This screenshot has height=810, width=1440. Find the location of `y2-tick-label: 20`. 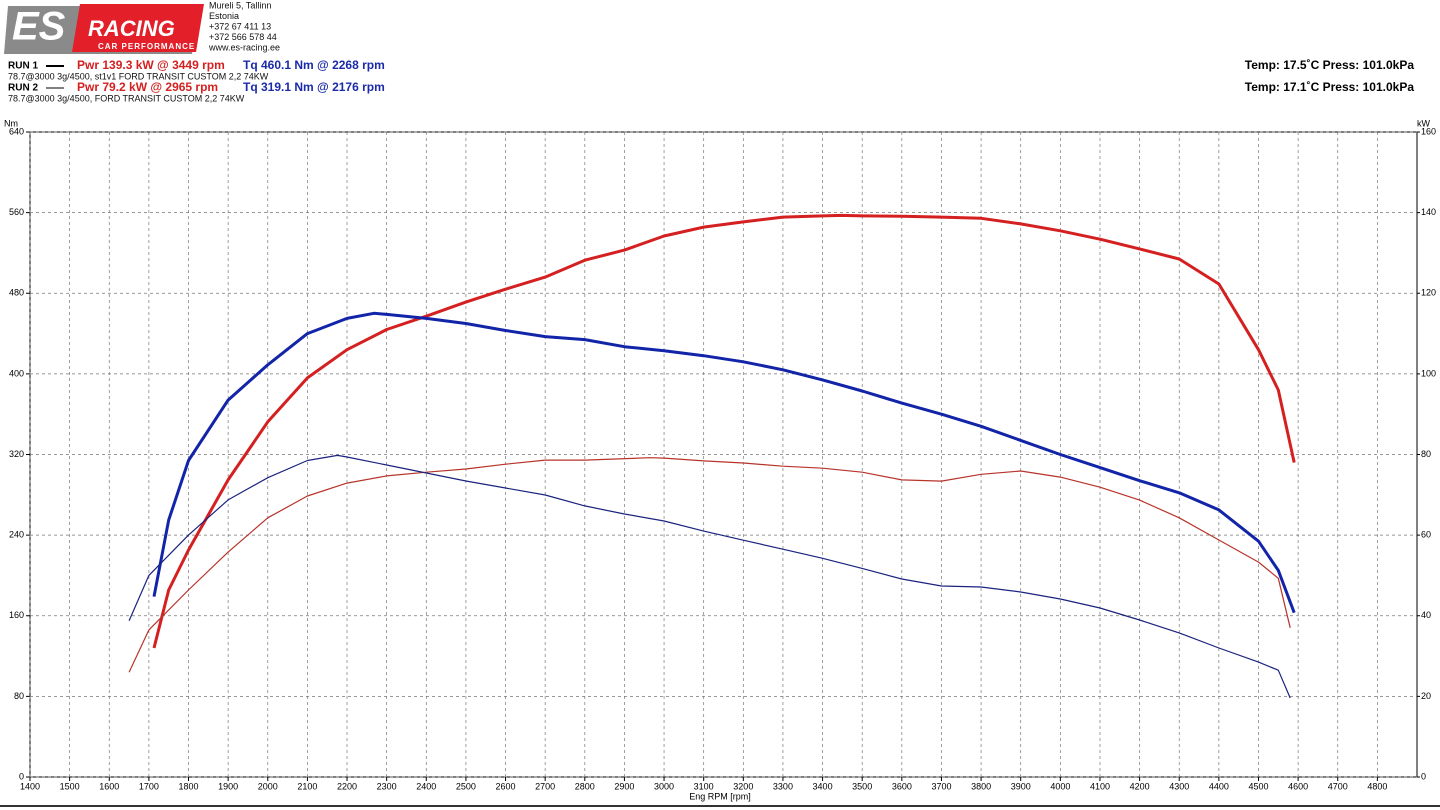

y2-tick-label: 20 is located at coordinates (1426, 696).